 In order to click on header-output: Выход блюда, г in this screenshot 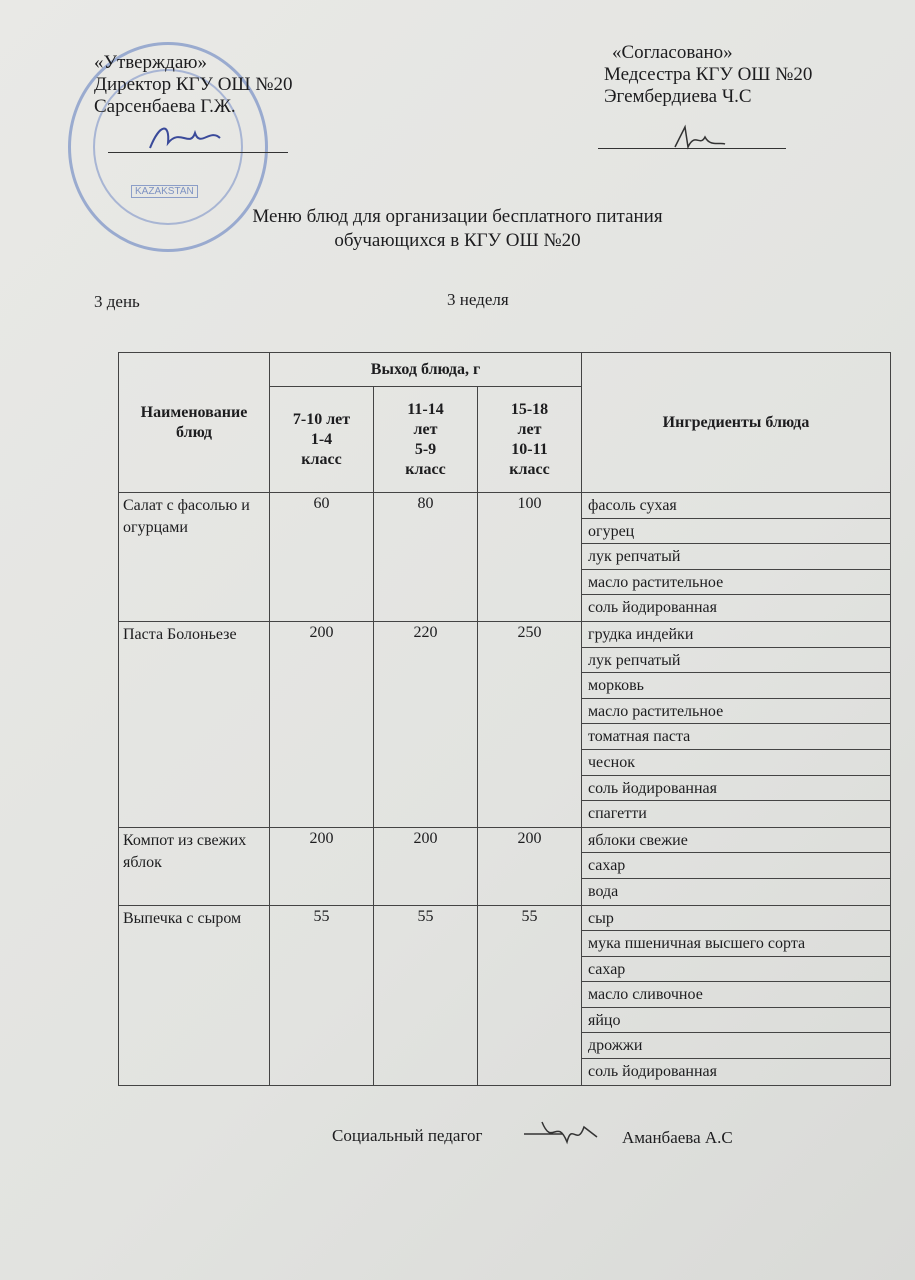, I will do `click(425, 369)`.